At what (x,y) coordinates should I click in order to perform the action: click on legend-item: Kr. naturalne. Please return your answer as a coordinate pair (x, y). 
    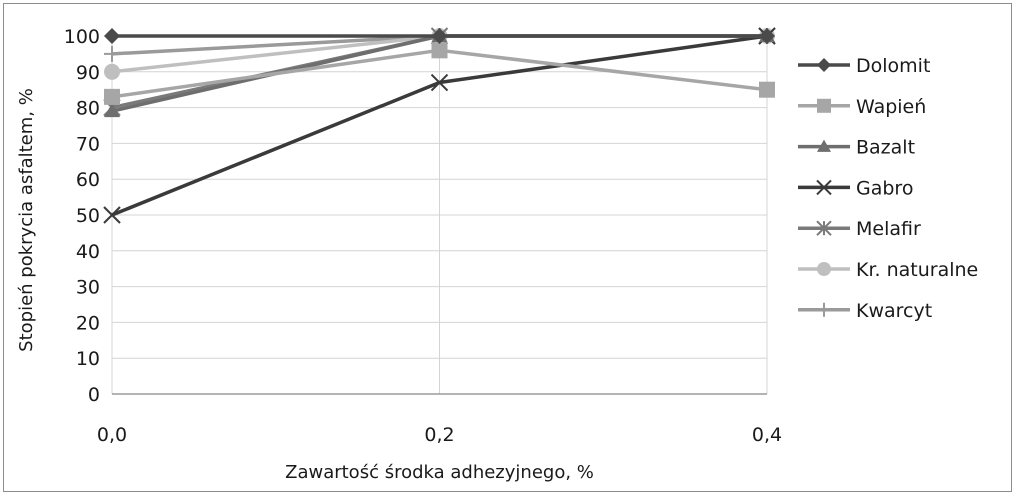
    Looking at the image, I should click on (888, 270).